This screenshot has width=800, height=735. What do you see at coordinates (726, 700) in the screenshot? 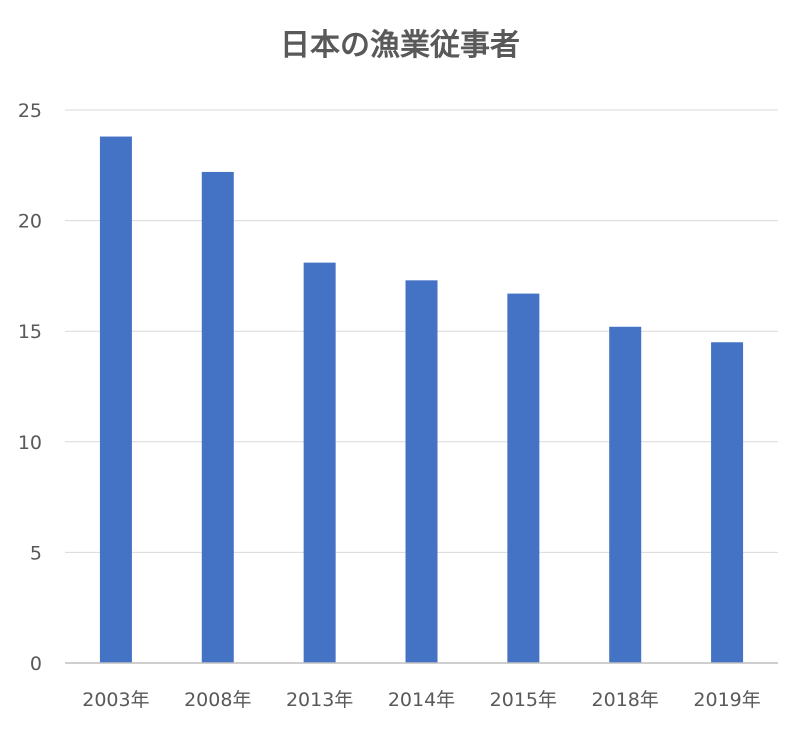
I see `x-tick-label: 2019年` at bounding box center [726, 700].